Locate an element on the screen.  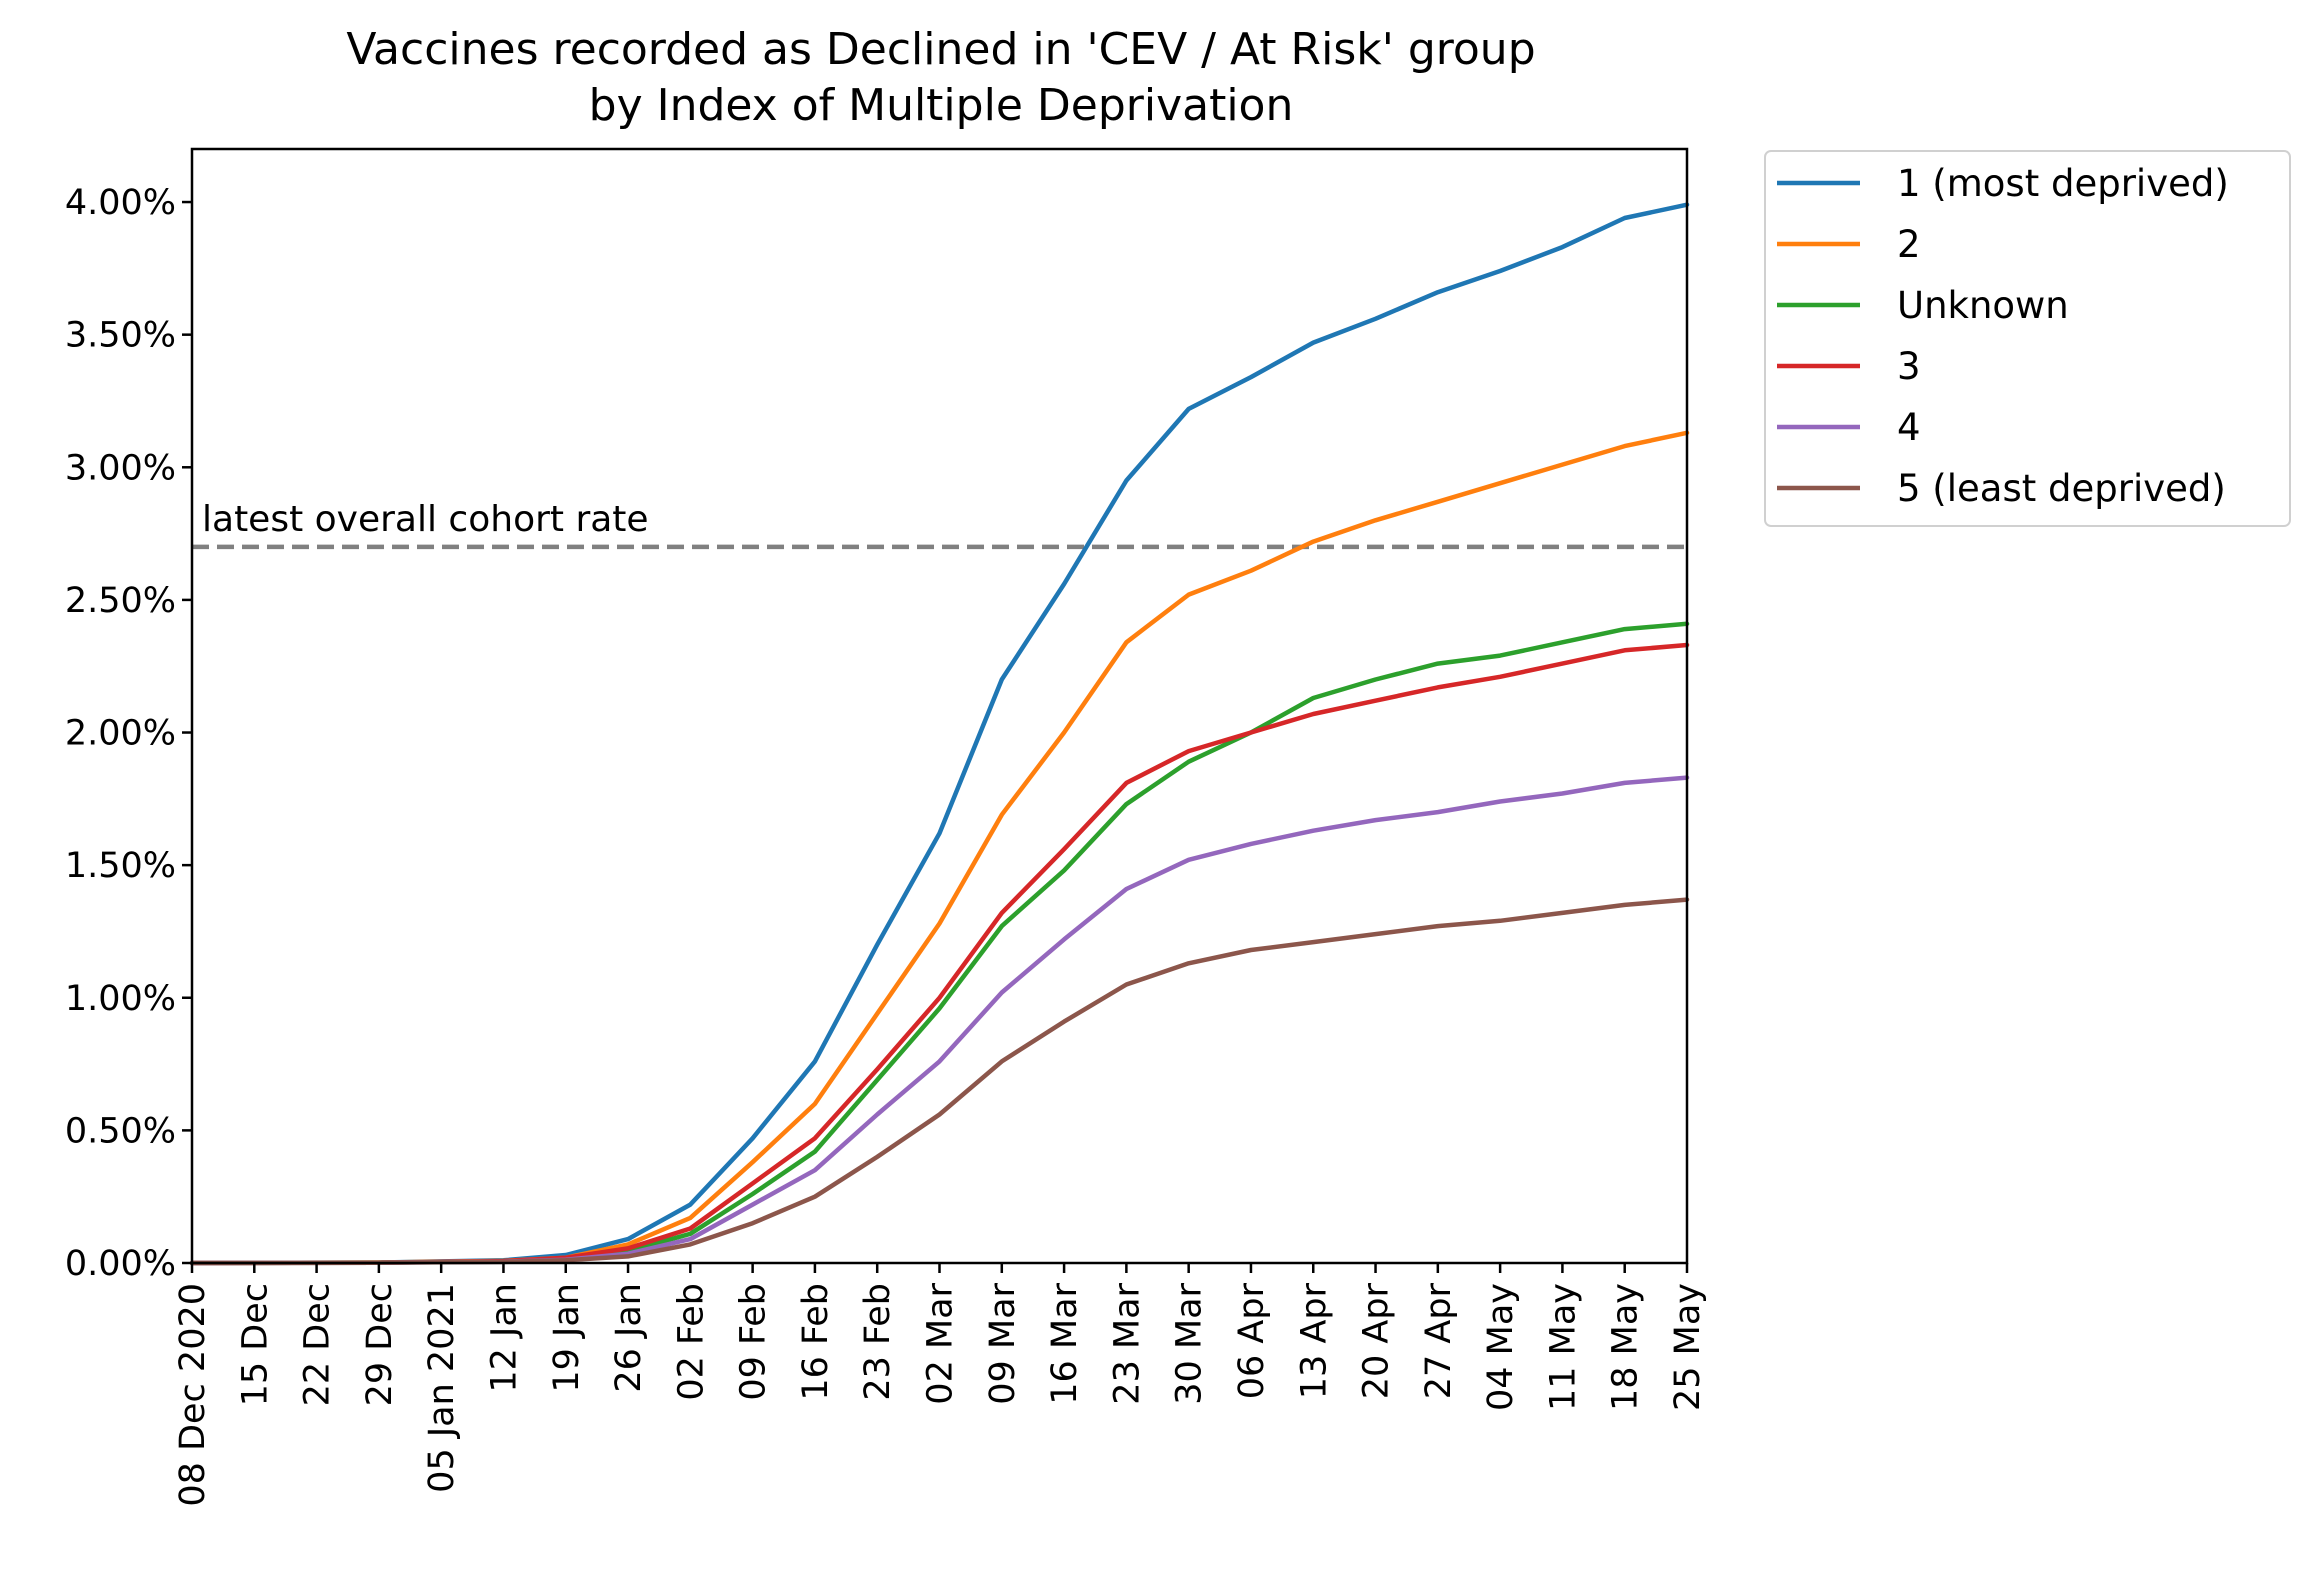
x-tick-label: 25 May is located at coordinates (1688, 1347).